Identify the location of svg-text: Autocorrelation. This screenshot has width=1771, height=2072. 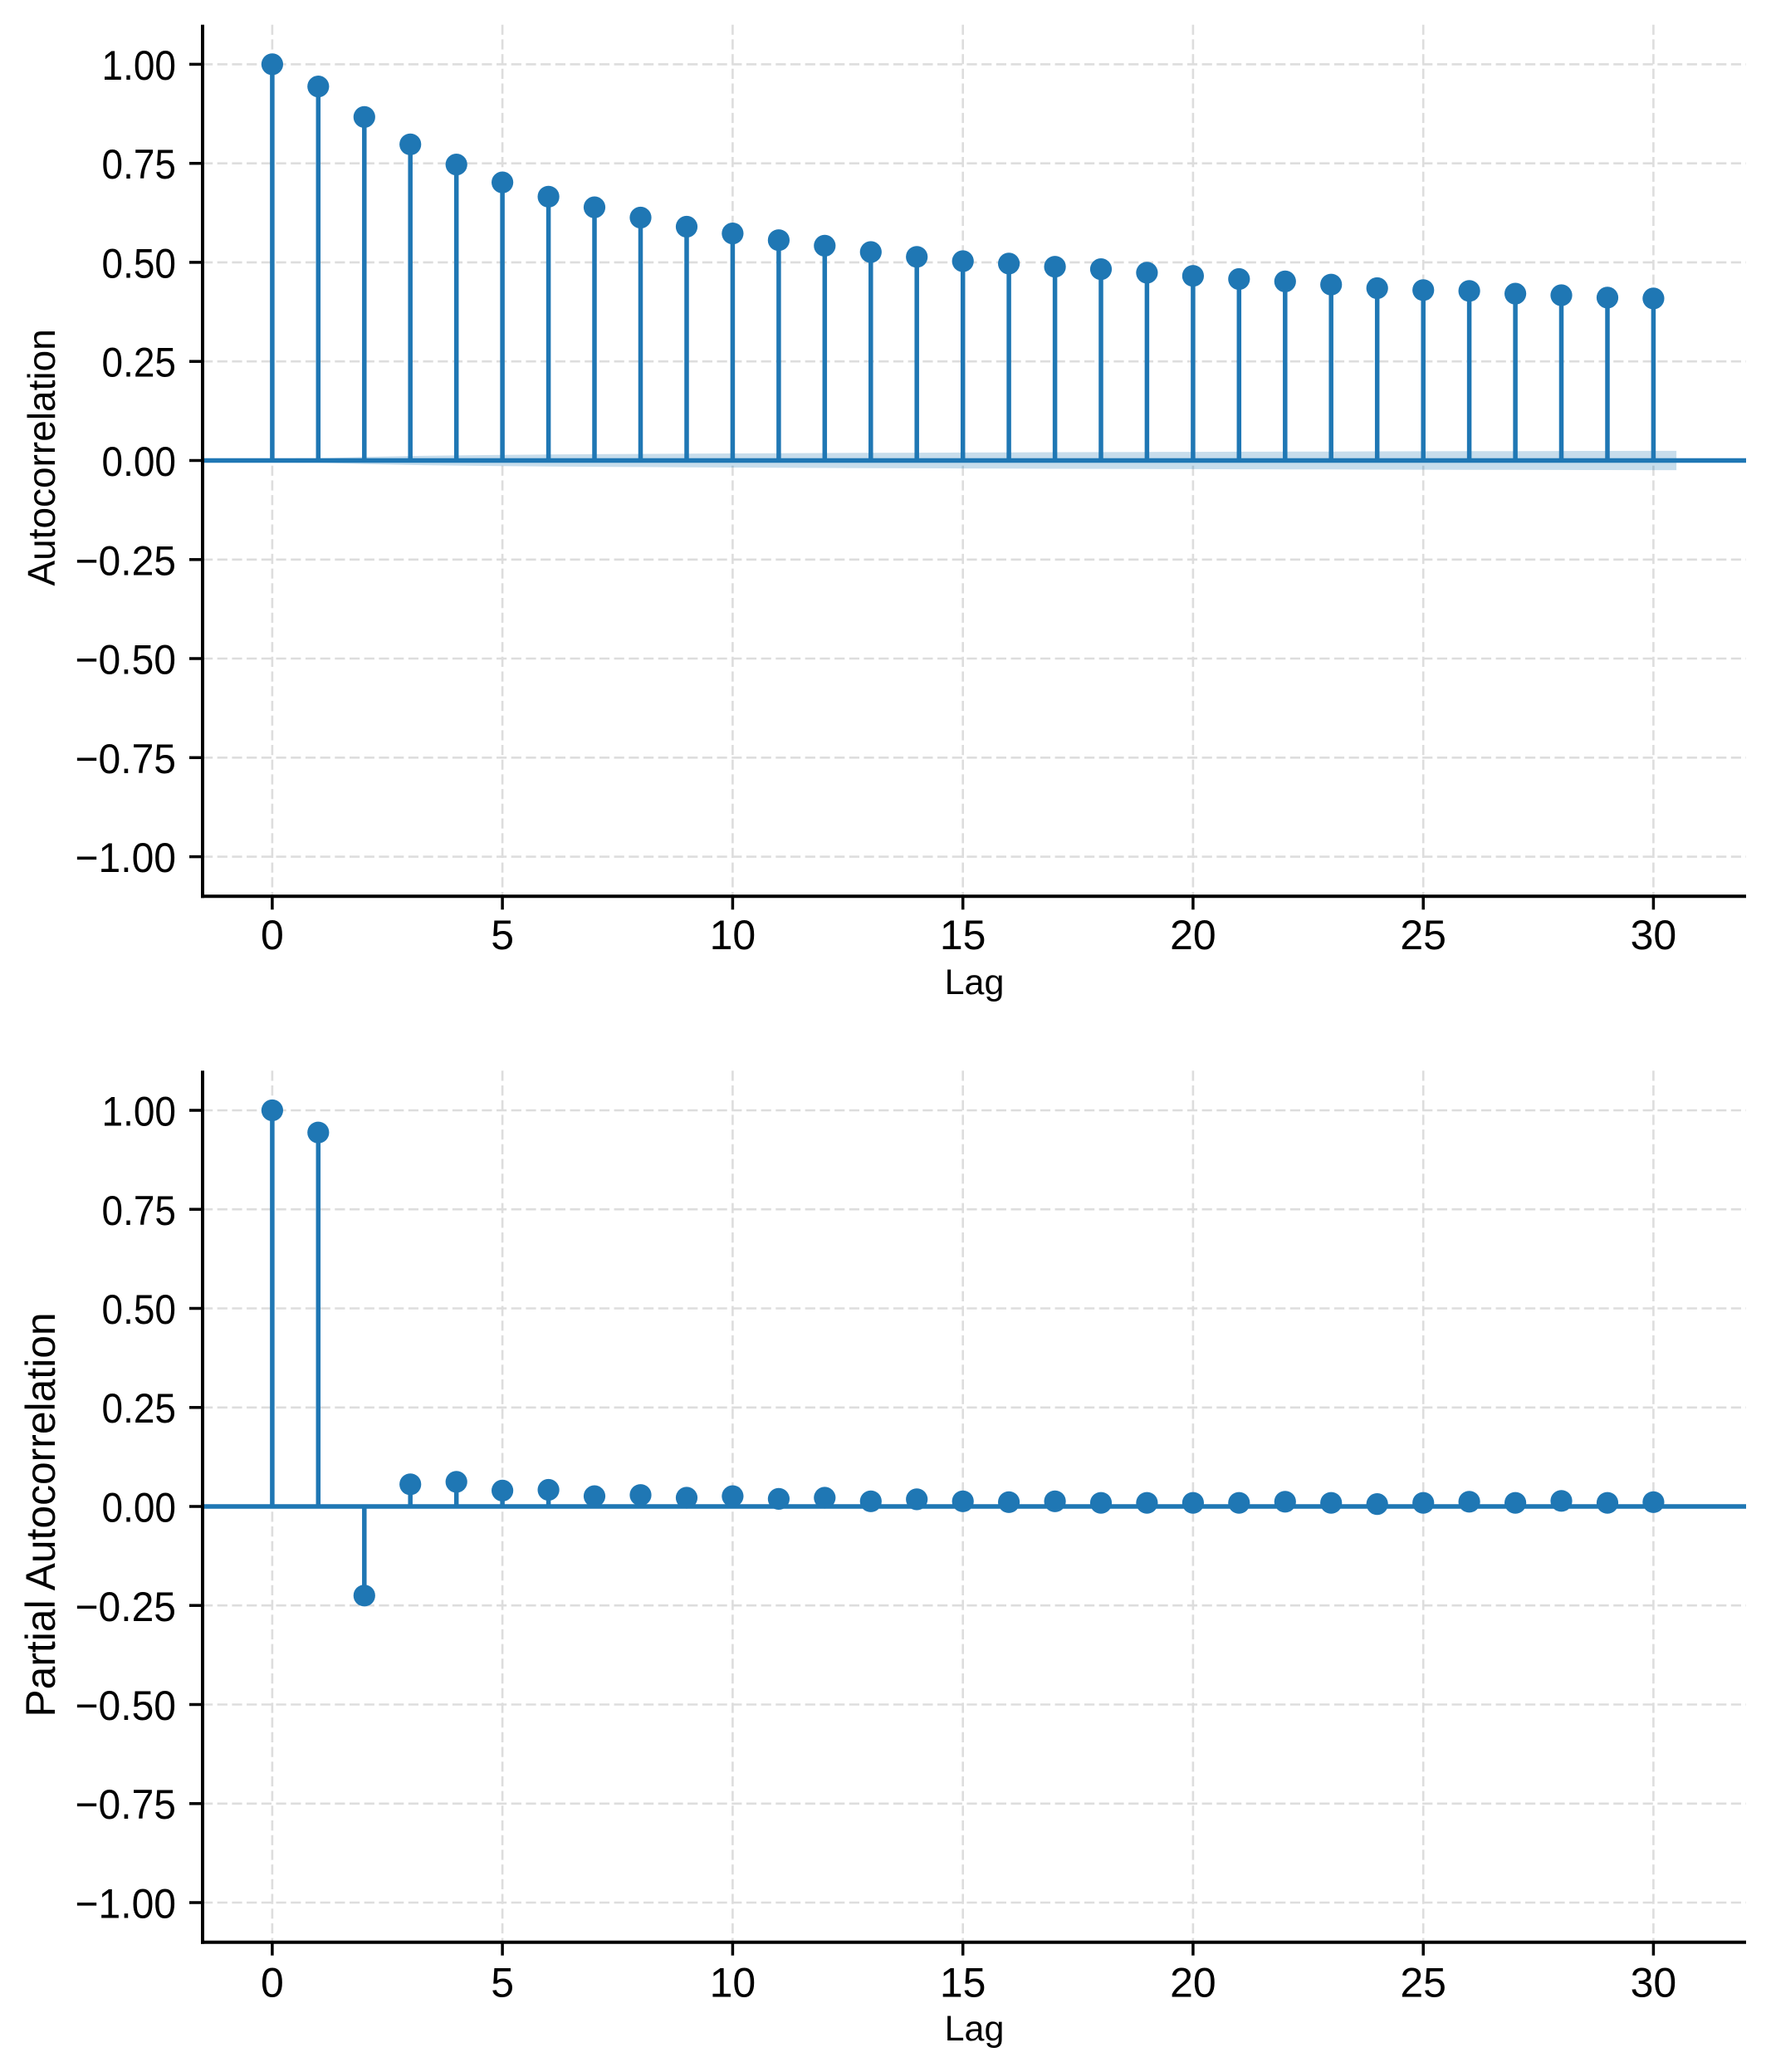
(41, 457).